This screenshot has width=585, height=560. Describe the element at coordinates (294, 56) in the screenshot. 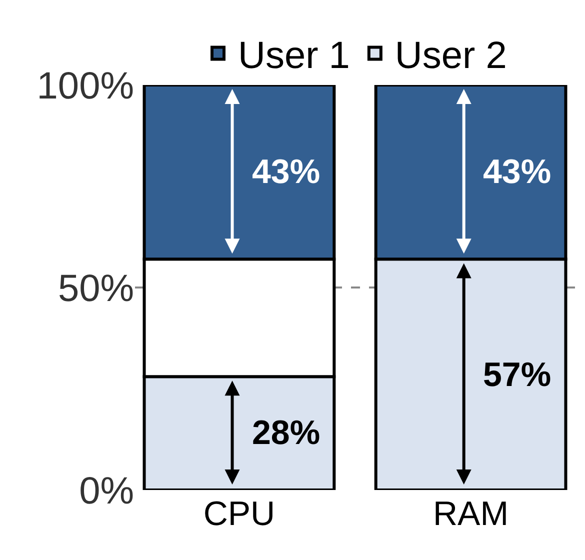

I see `legend-label: User 1` at that location.